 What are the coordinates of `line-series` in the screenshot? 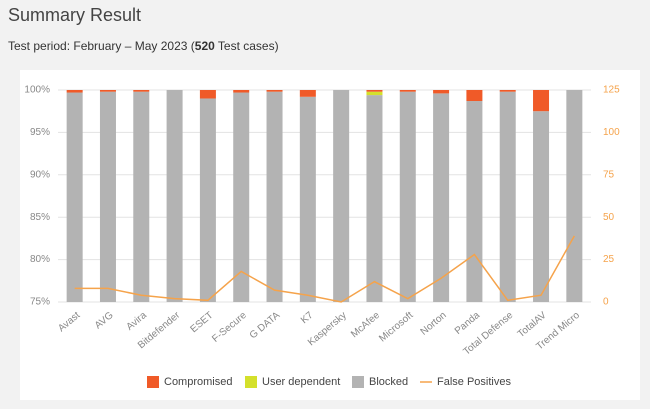 It's located at (324, 269).